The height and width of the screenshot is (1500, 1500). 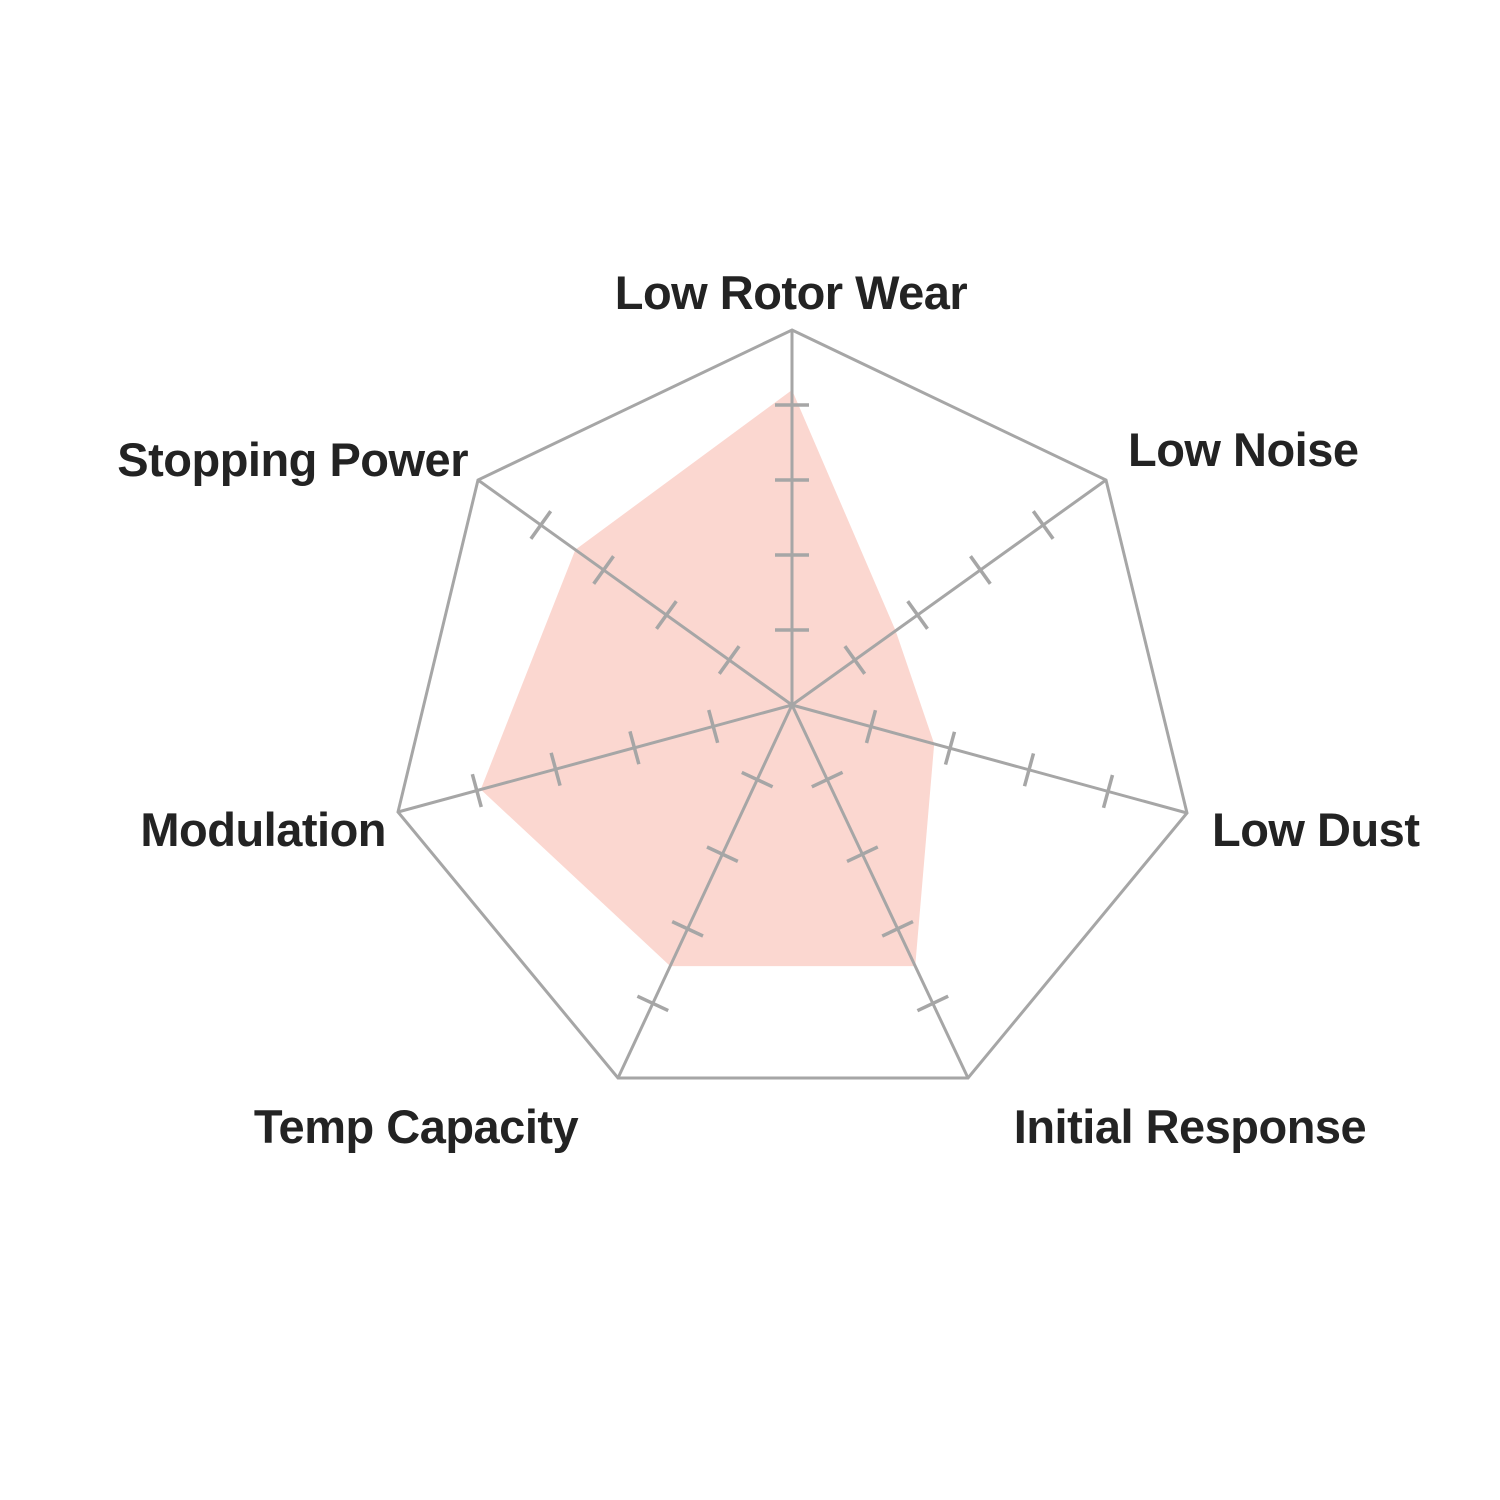 I want to click on axis-label-modulation: Modulation, so click(x=263, y=829).